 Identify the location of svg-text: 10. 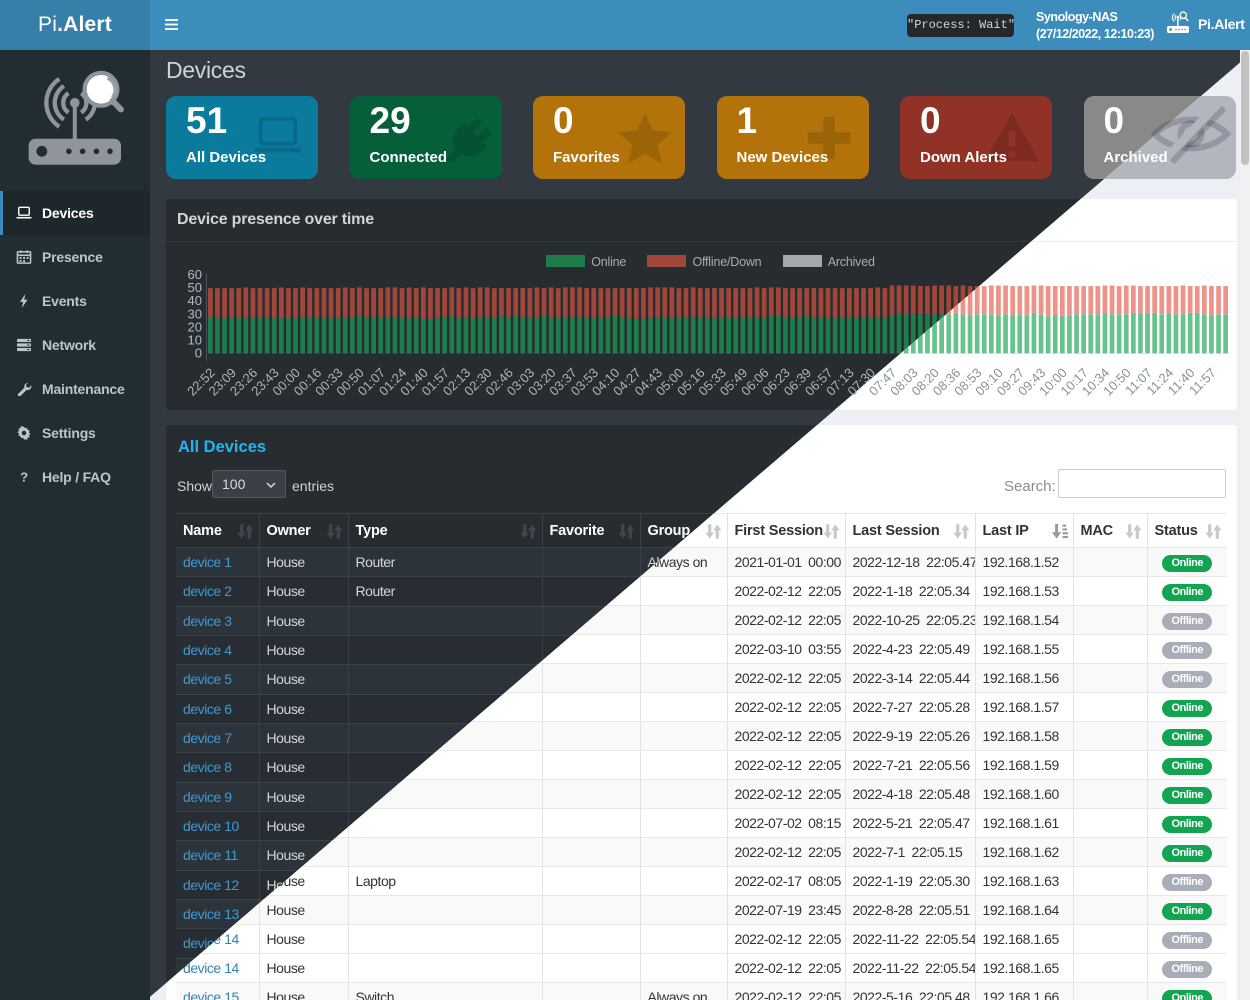
(195, 339).